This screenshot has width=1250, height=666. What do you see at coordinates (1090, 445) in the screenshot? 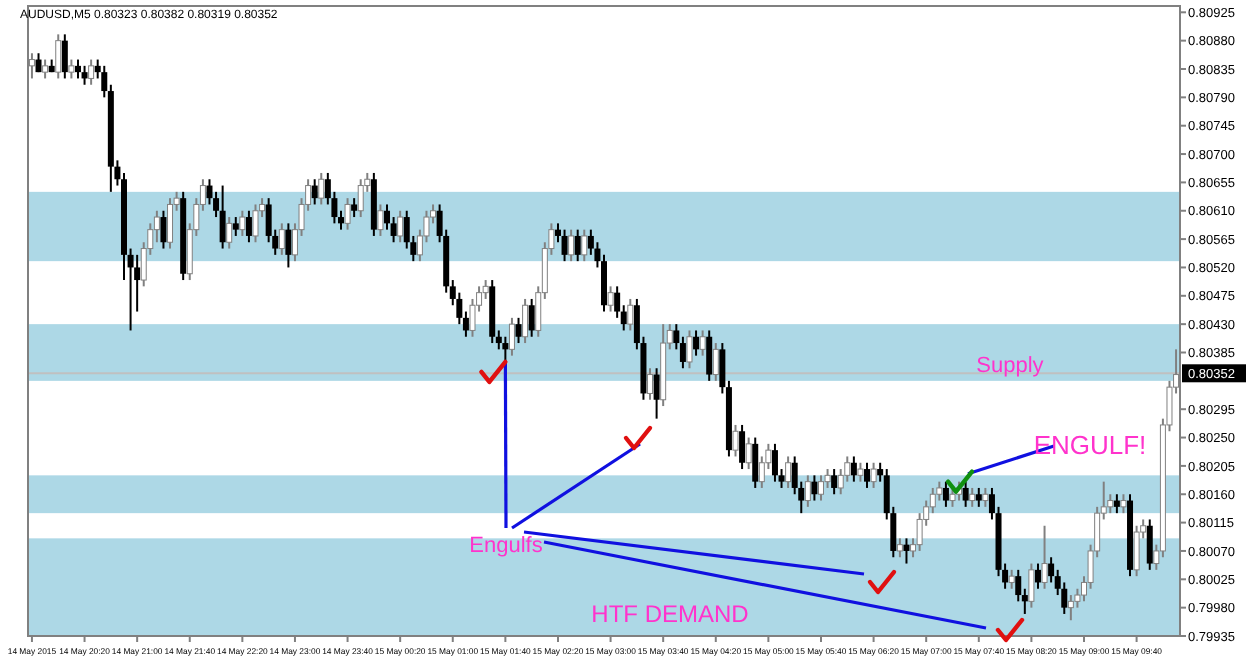
I see `annotation: ENGULF!` at bounding box center [1090, 445].